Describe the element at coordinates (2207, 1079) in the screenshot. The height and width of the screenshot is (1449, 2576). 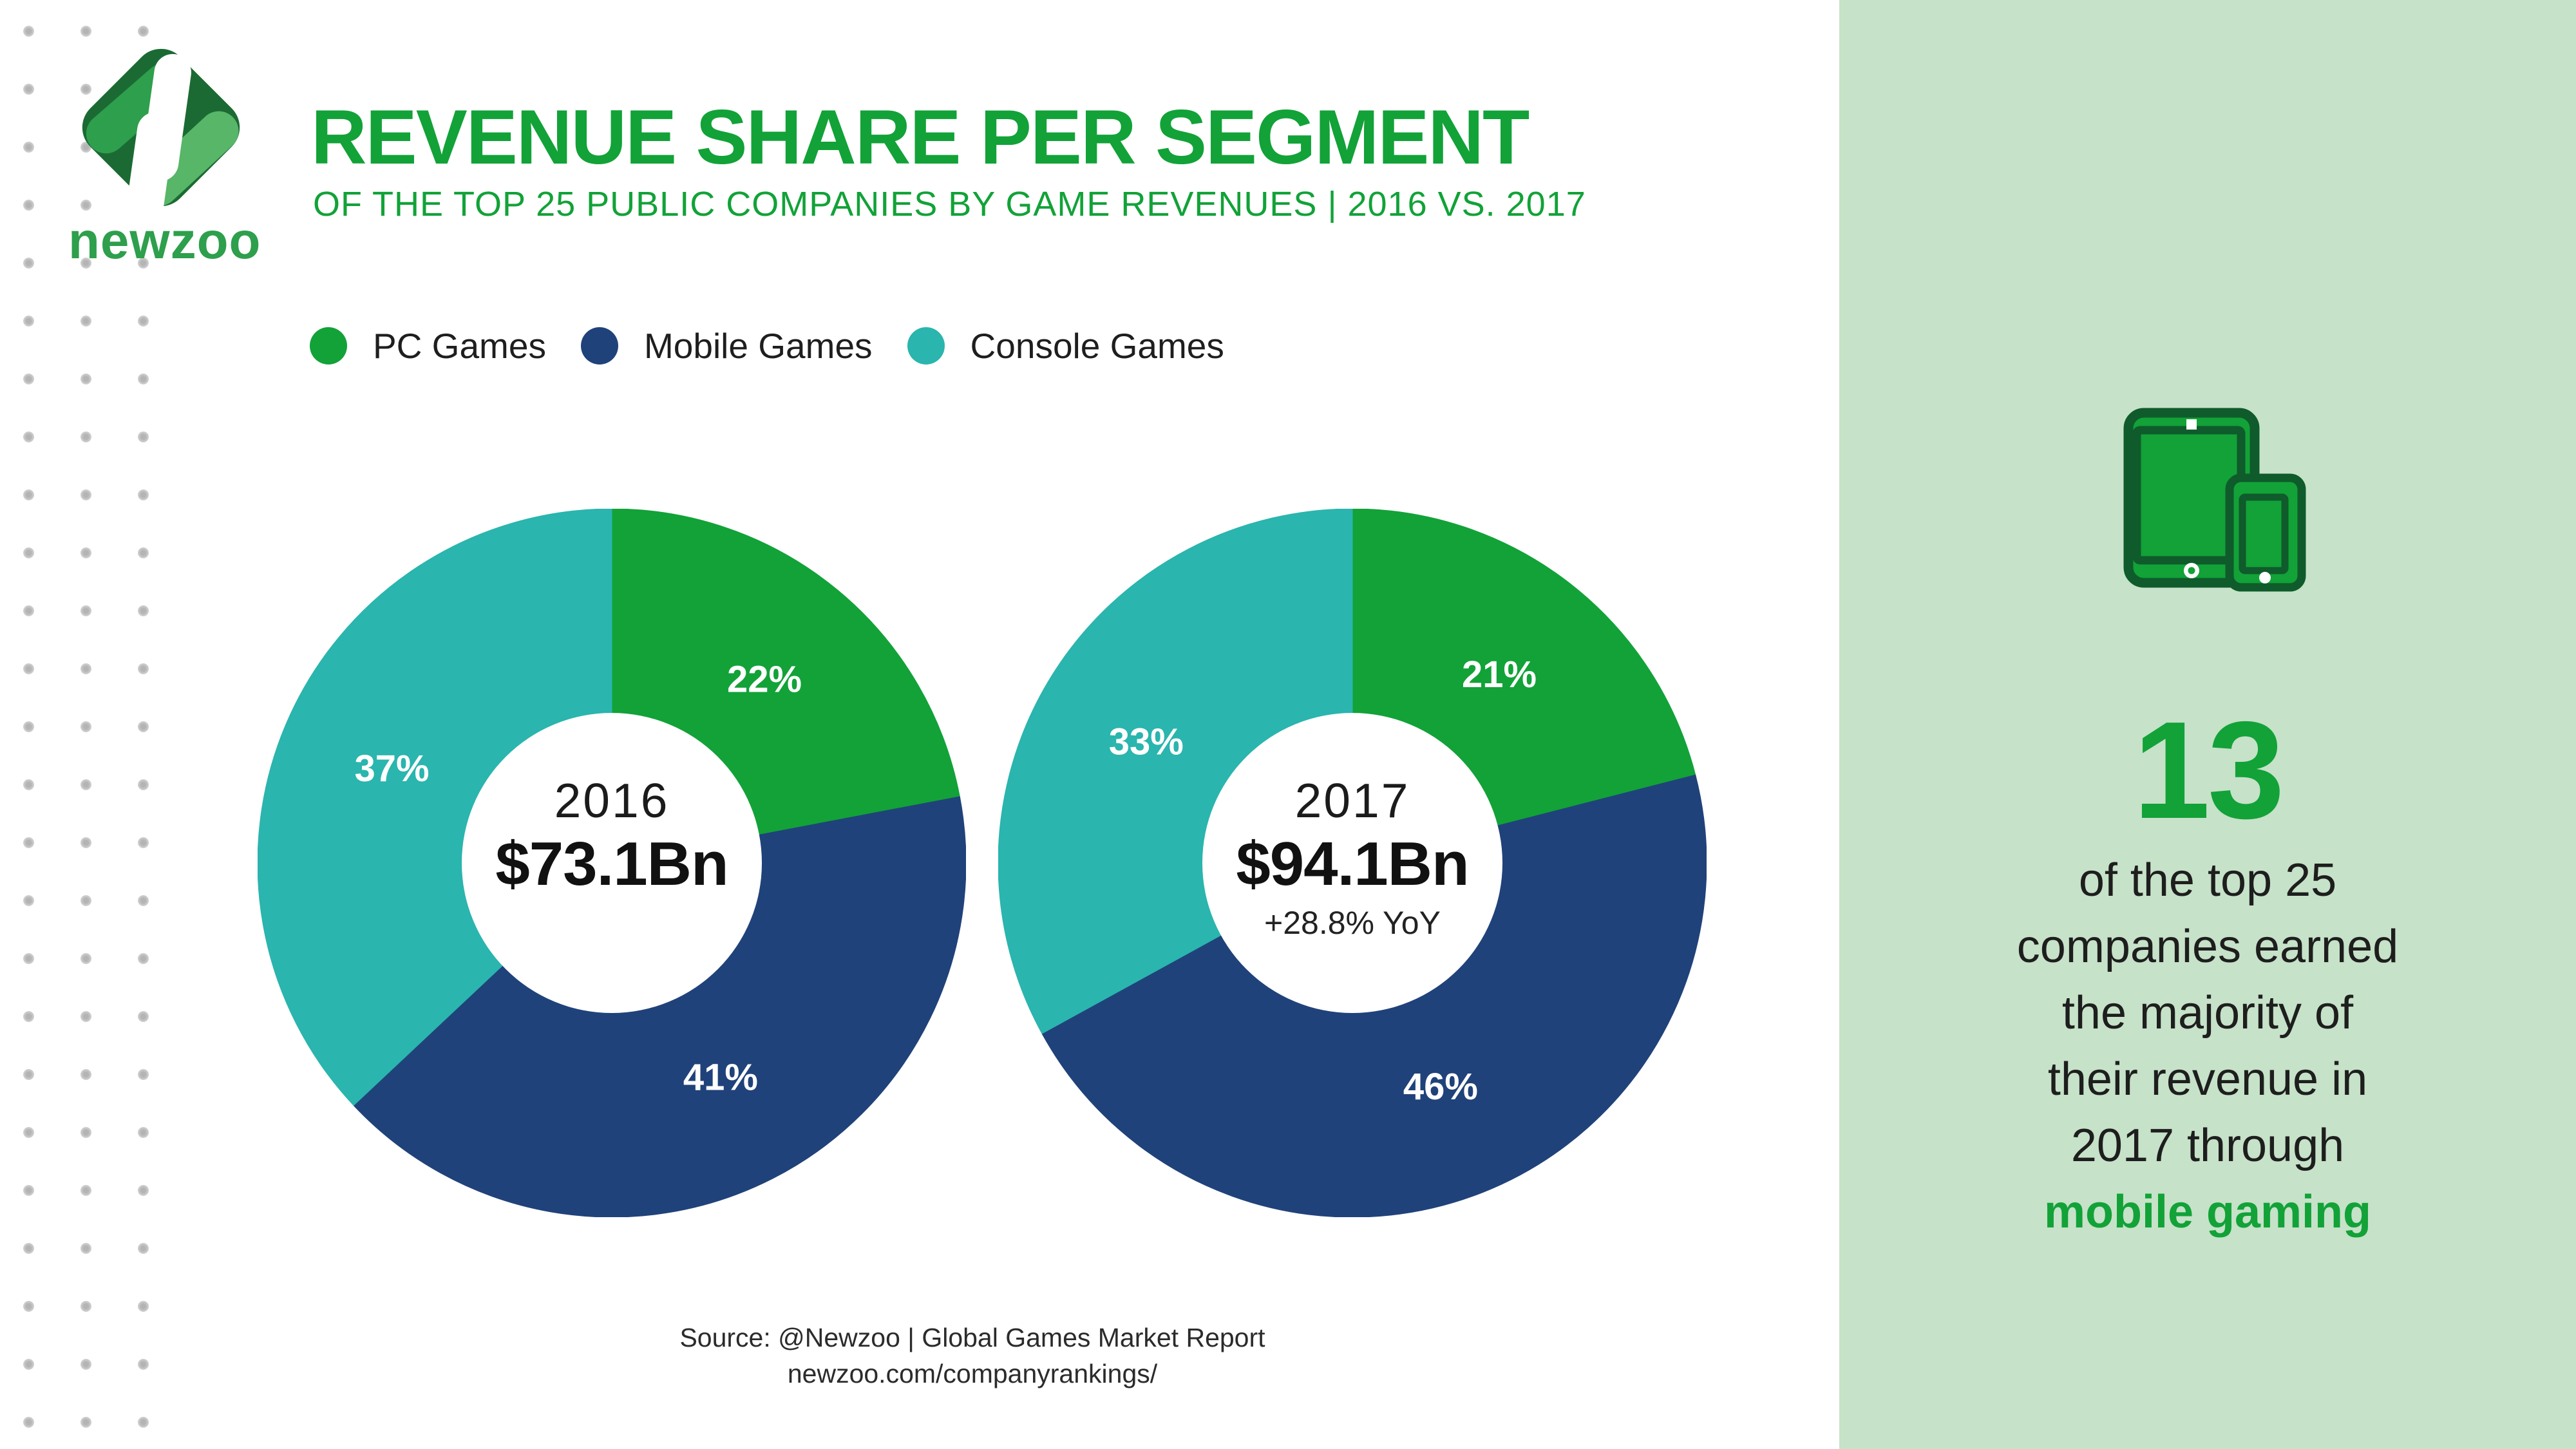
I see `fact-line: their revenue in` at that location.